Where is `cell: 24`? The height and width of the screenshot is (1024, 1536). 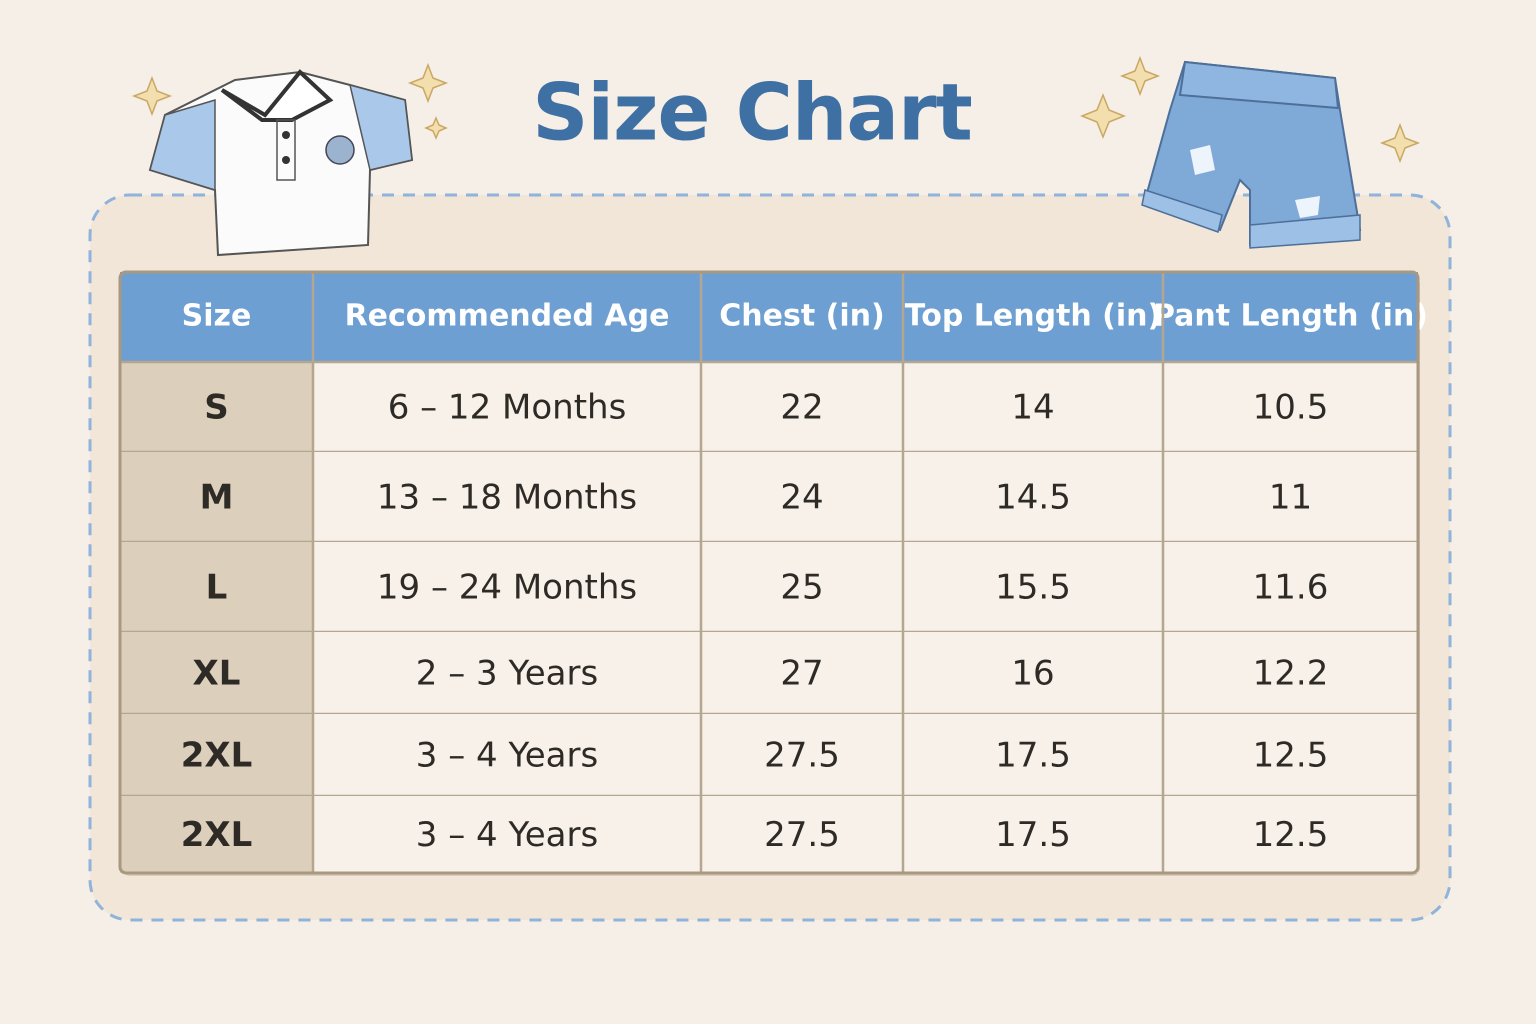 cell: 24 is located at coordinates (801, 498).